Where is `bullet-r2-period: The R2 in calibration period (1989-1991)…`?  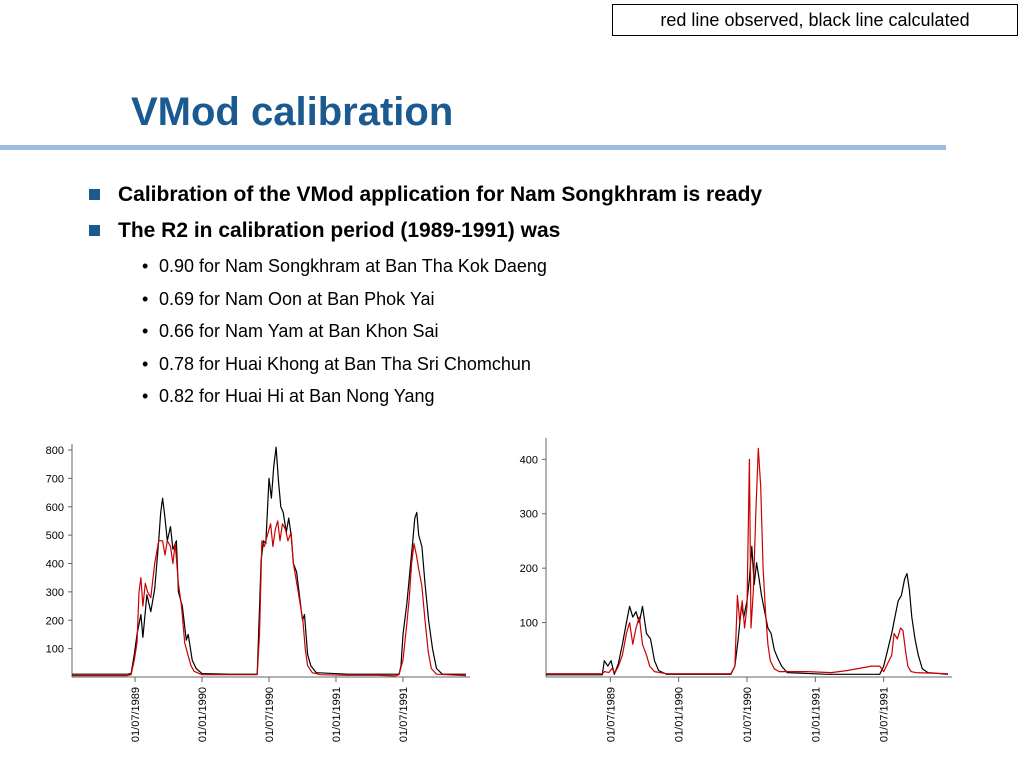 bullet-r2-period: The R2 in calibration period (1989-1991)… is located at coordinates (425, 235).